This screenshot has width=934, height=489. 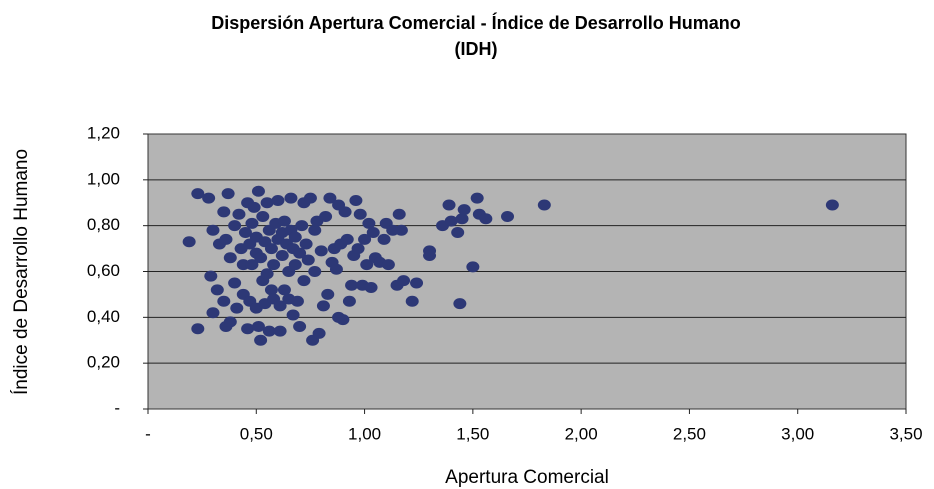 I want to click on y-tick-label: 0,20, so click(x=103, y=362).